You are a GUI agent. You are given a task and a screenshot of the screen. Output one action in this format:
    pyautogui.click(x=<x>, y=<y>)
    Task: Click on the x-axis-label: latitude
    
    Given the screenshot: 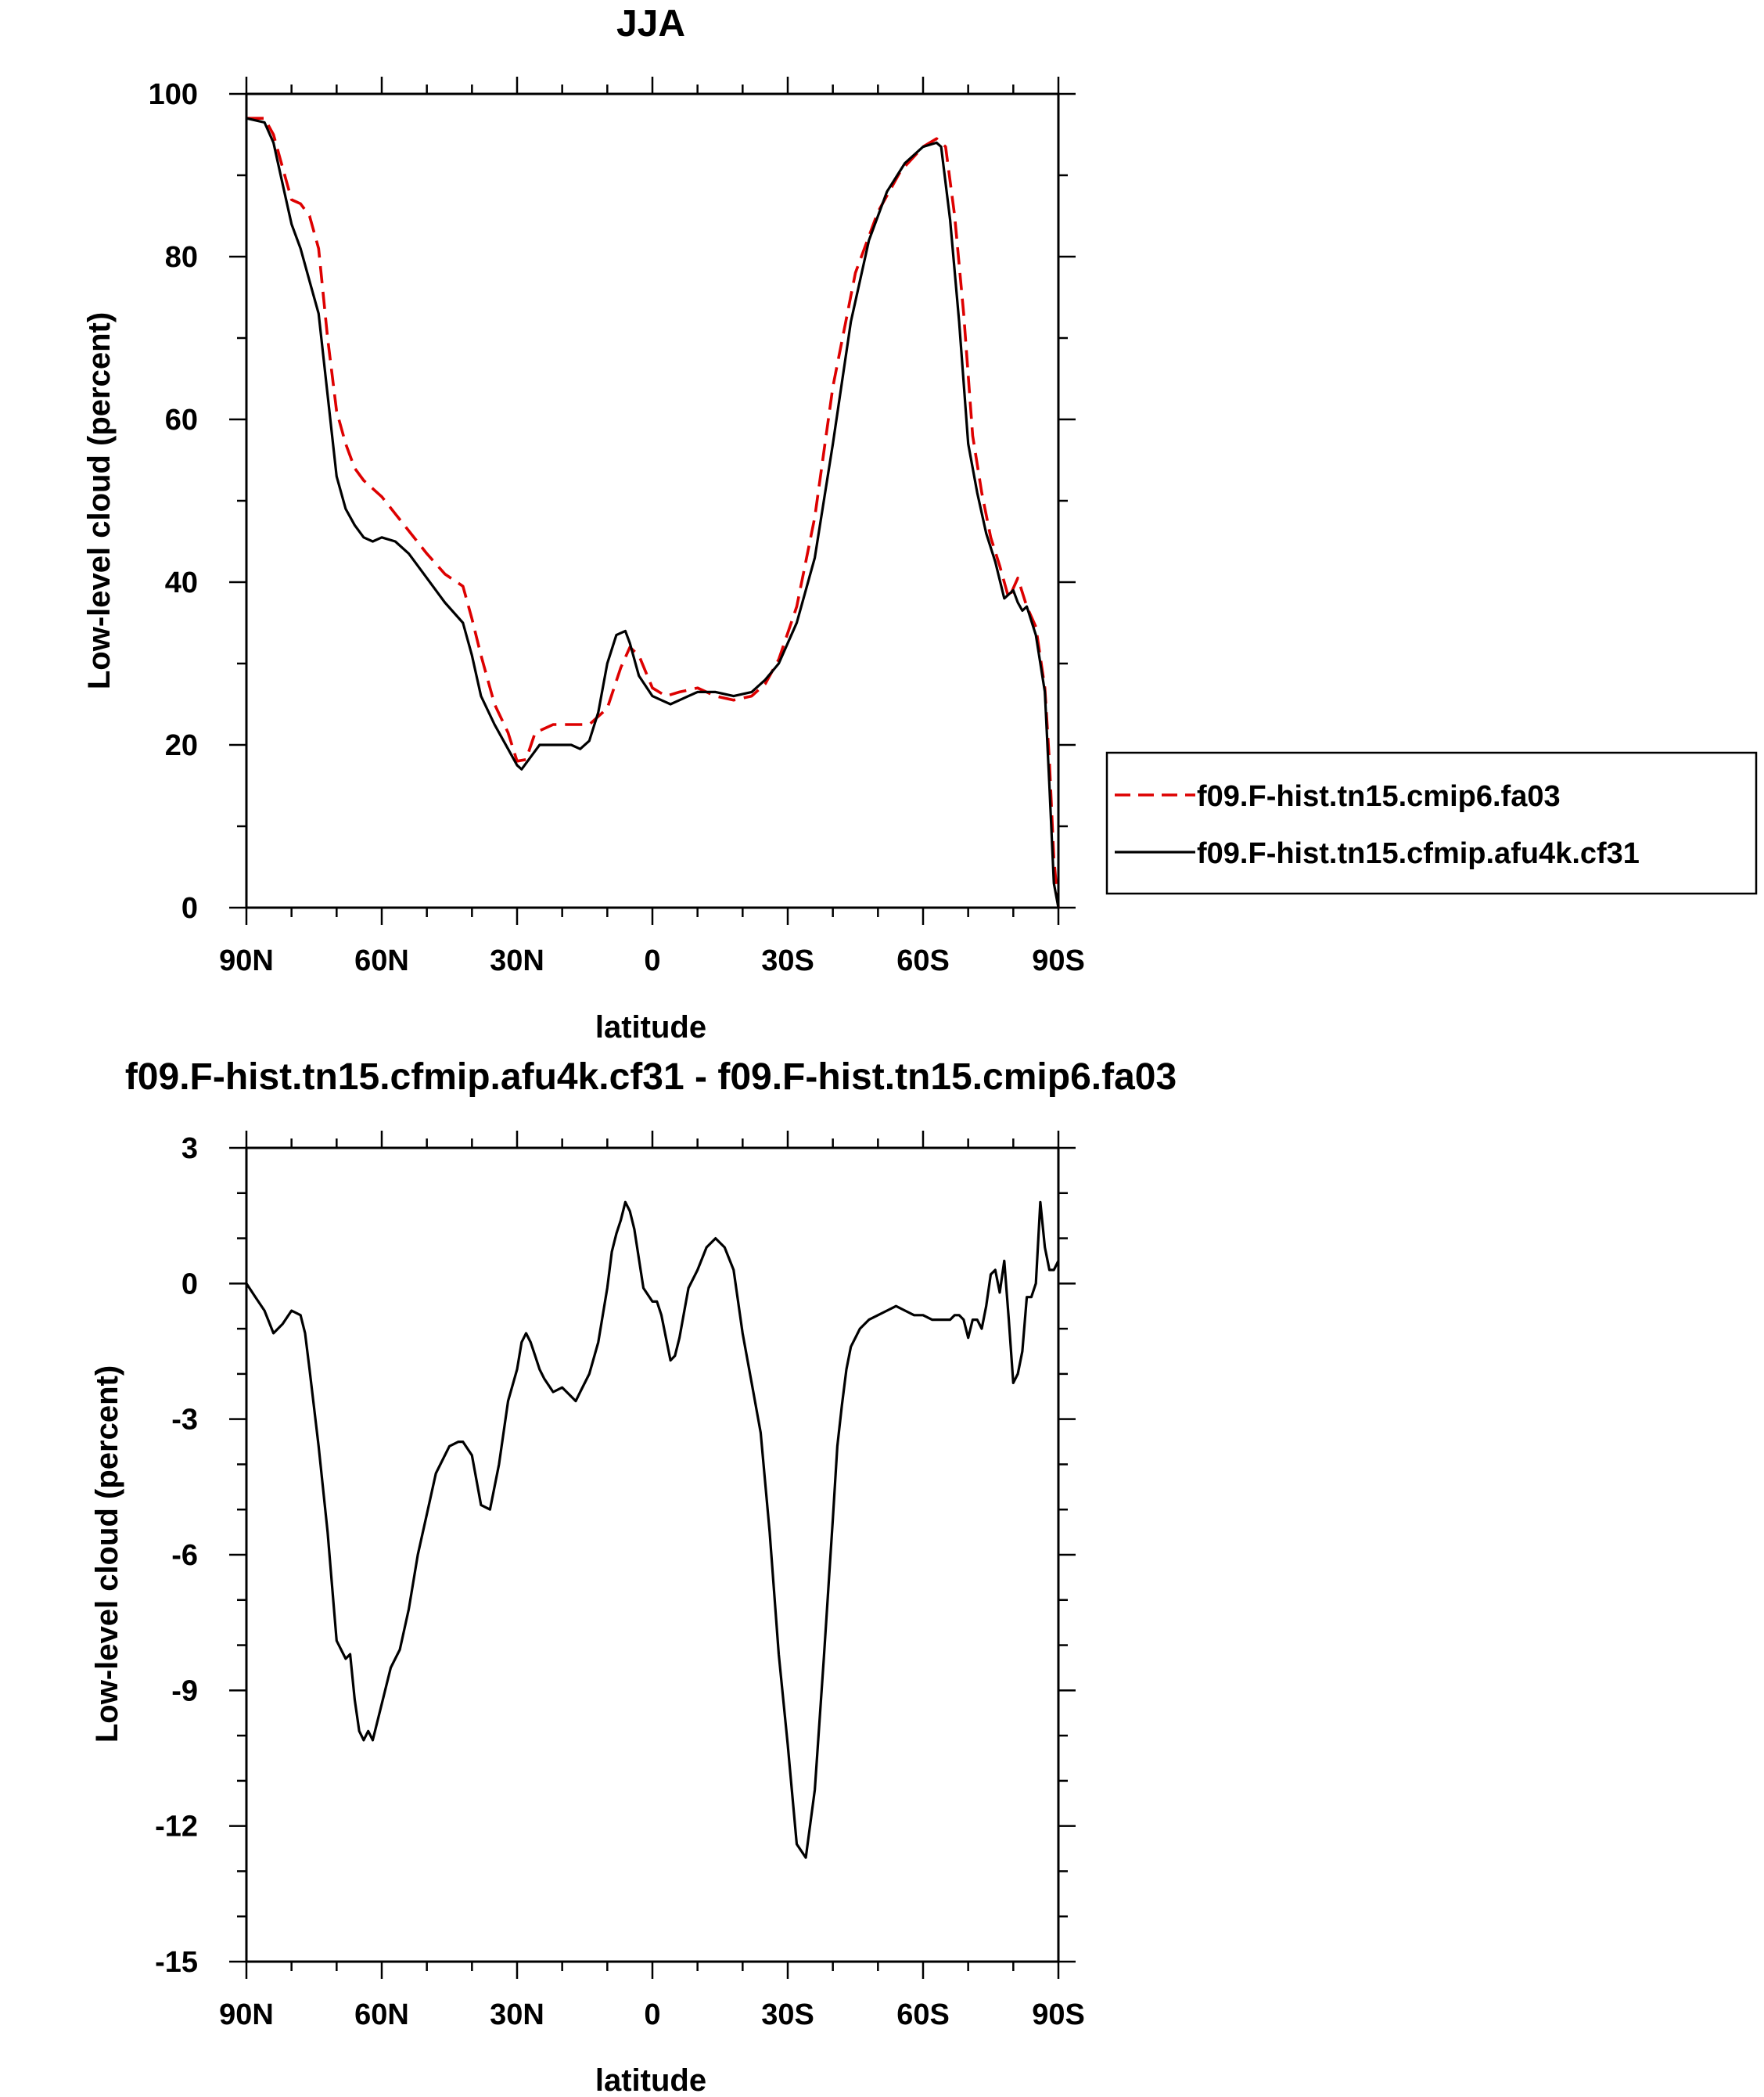 What is the action you would take?
    pyautogui.click(x=650, y=1027)
    